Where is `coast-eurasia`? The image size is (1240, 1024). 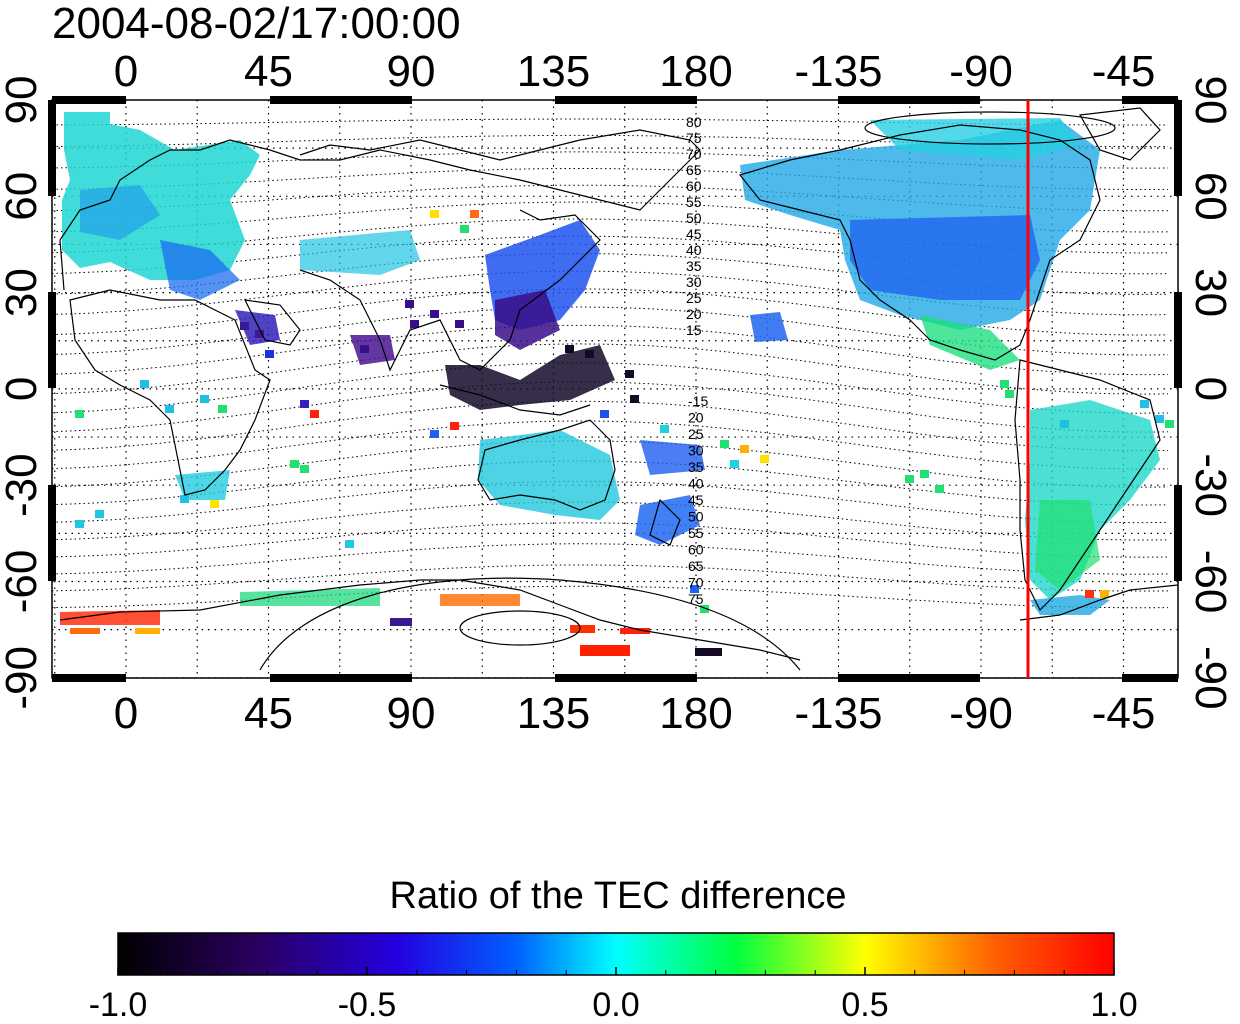
coast-eurasia is located at coordinates (380, 210).